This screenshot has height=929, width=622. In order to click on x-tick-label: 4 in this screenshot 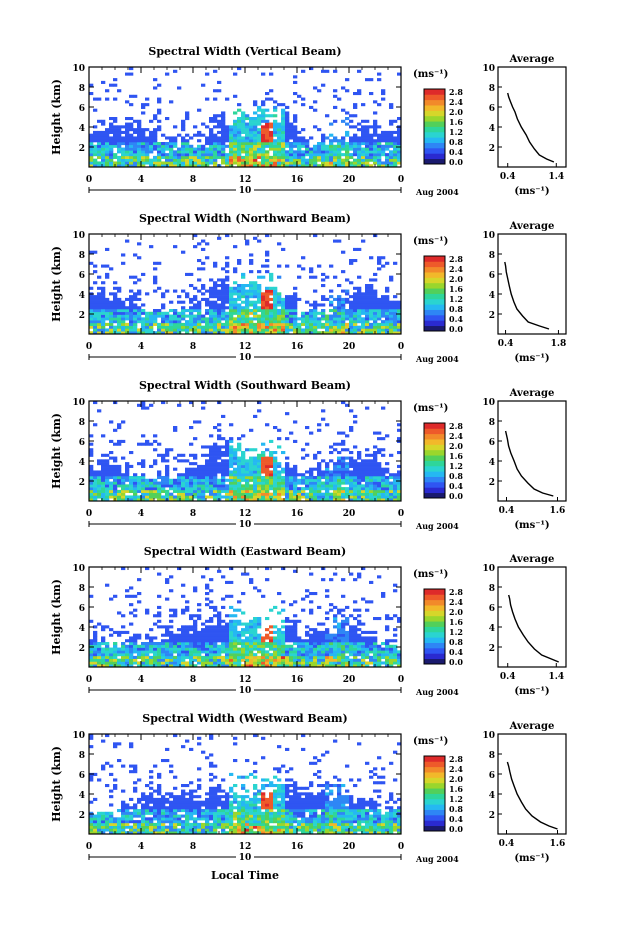, I will do `click(141, 180)`.